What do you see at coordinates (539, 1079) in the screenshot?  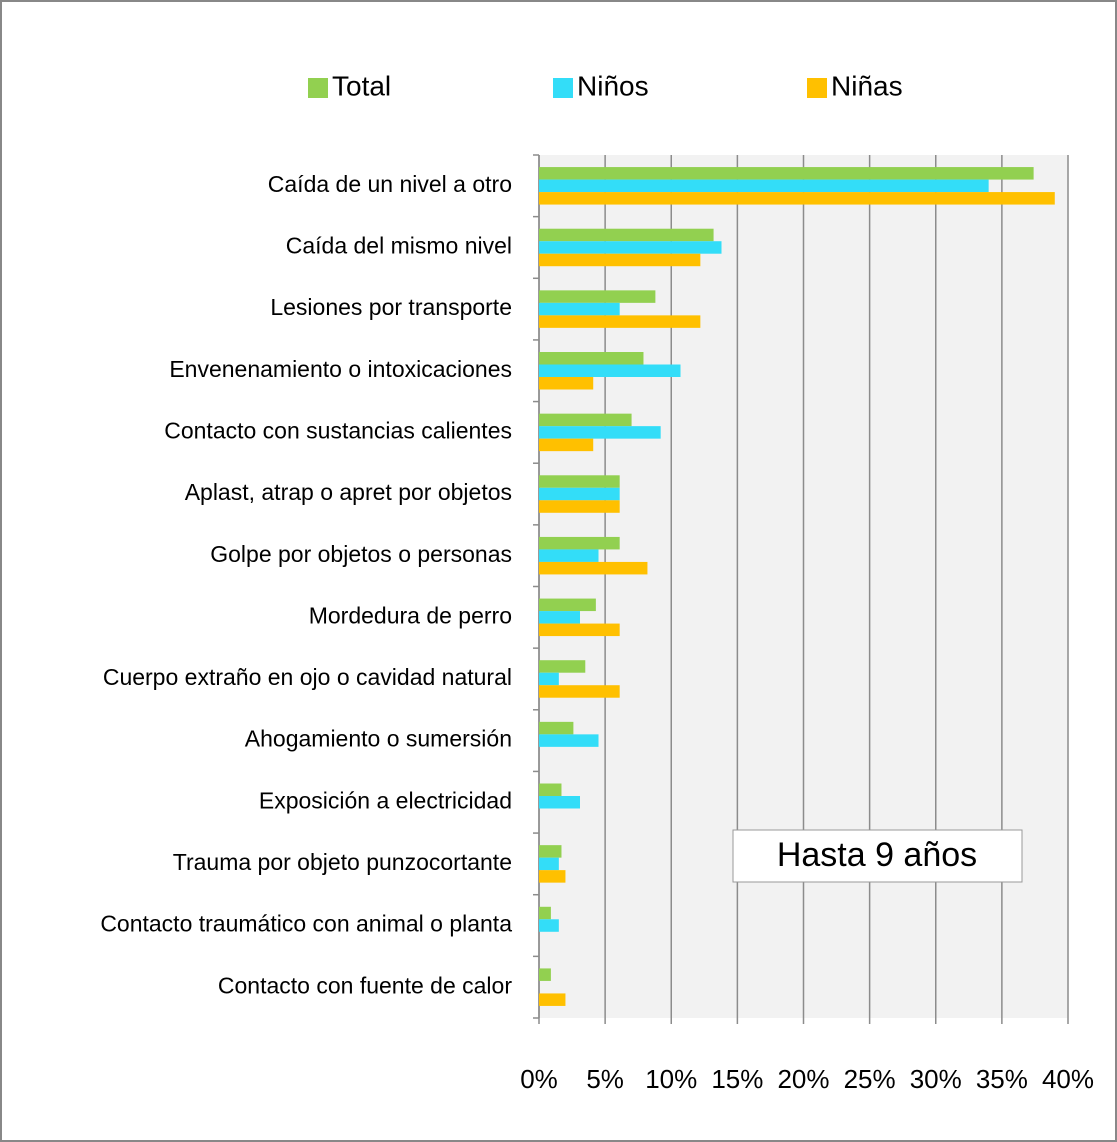 I see `x-tick-label: 0%` at bounding box center [539, 1079].